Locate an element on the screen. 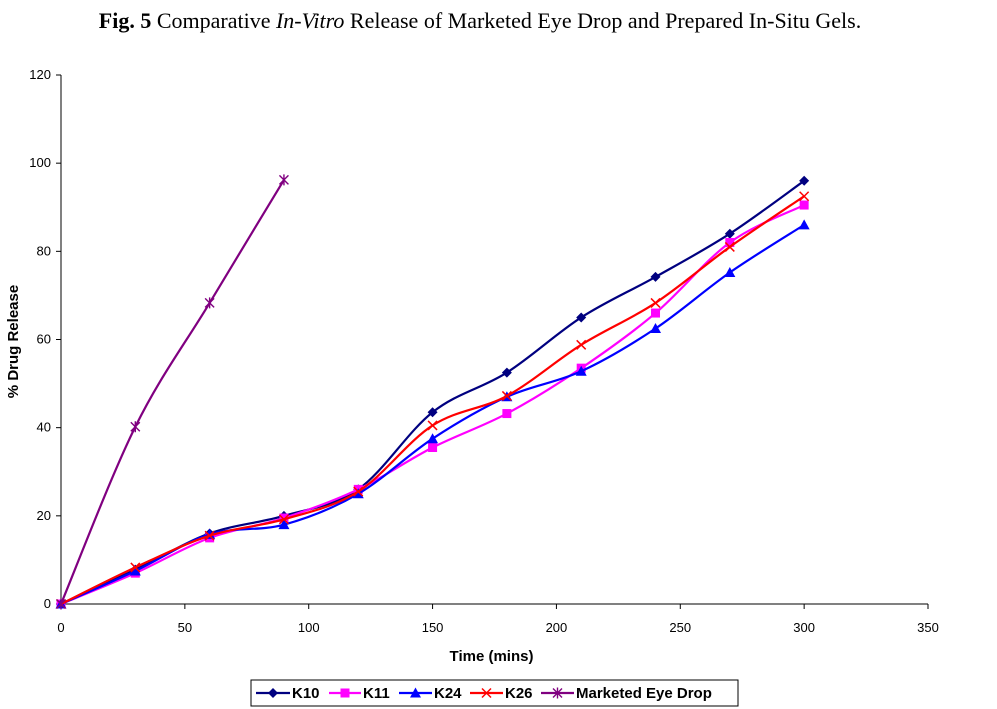 The image size is (997, 709). legend-marker-k26 is located at coordinates (486, 693).